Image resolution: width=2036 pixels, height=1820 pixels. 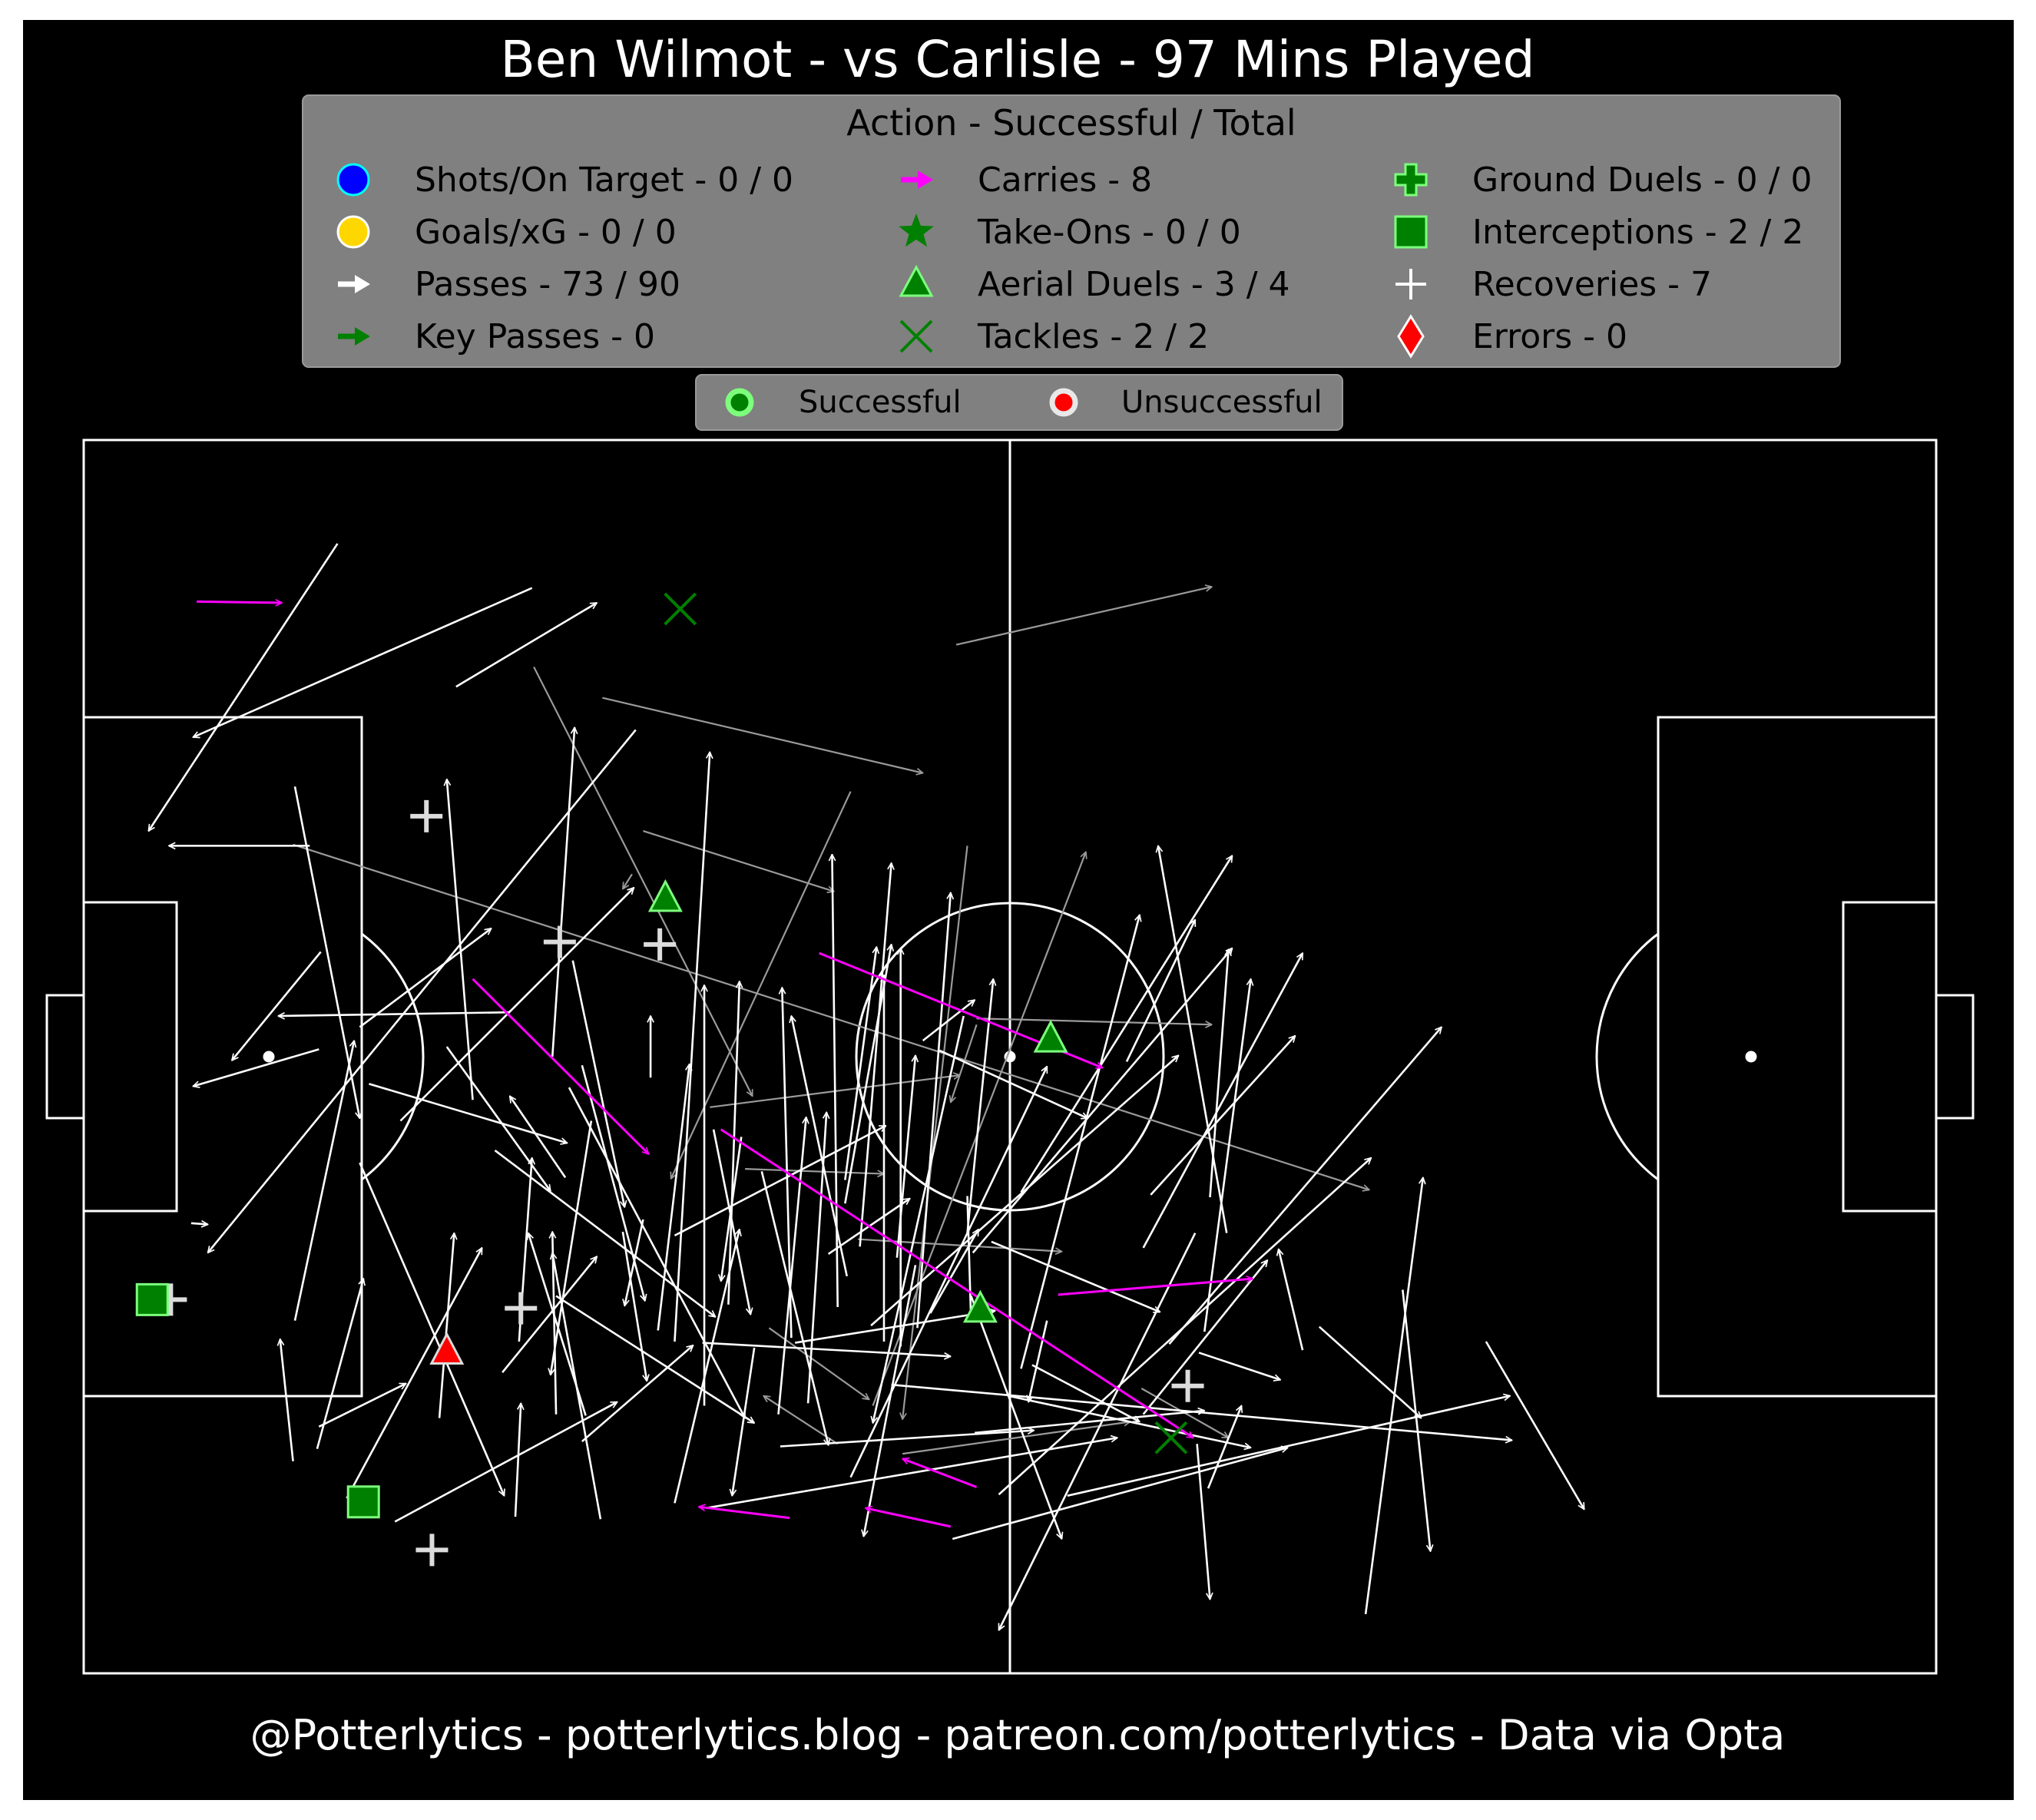 What do you see at coordinates (65, 1057) in the screenshot?
I see `left-goal` at bounding box center [65, 1057].